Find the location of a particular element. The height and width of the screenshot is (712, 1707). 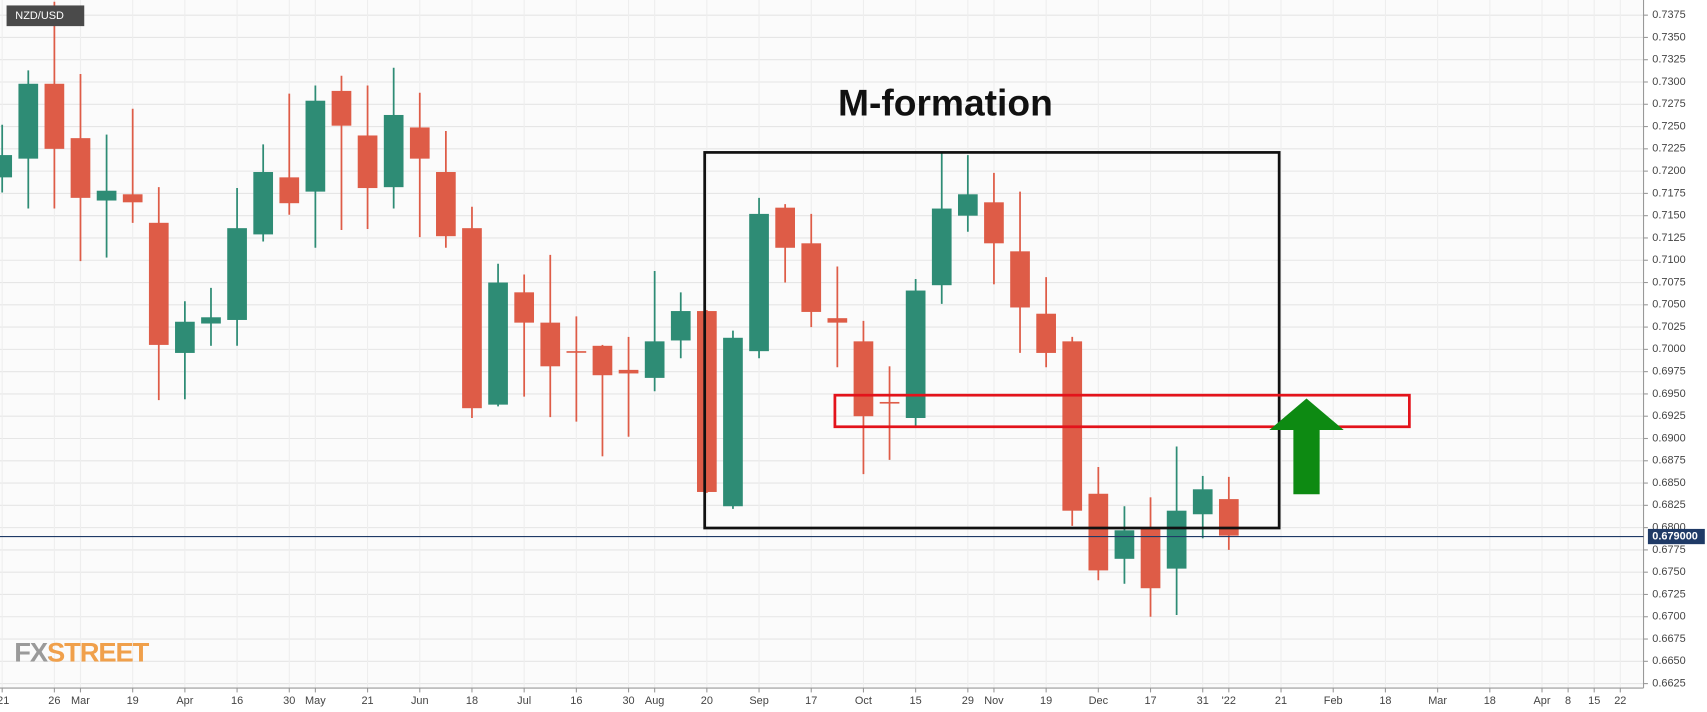

x-tick-label: May is located at coordinates (315, 701).